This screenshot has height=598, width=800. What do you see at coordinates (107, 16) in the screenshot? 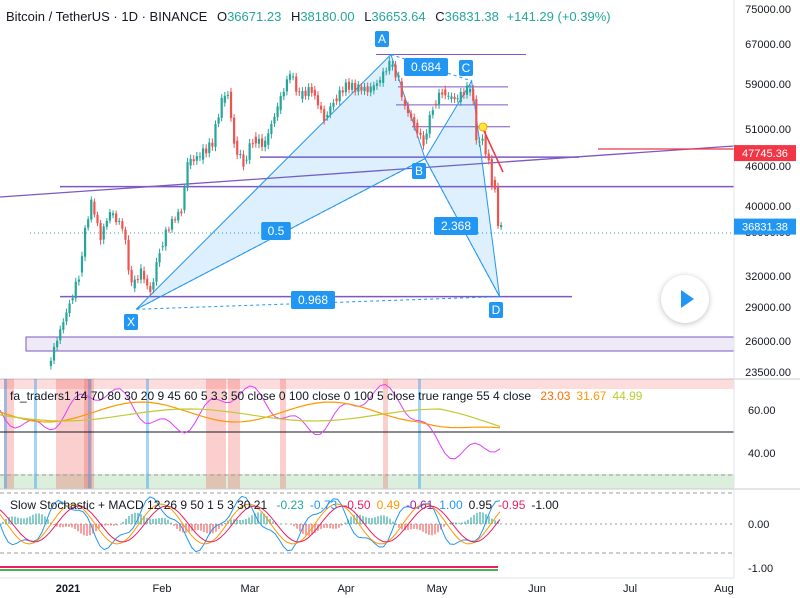
I see `symbol-title: Bitcoin / TetherUS · 1D · BINANCE` at bounding box center [107, 16].